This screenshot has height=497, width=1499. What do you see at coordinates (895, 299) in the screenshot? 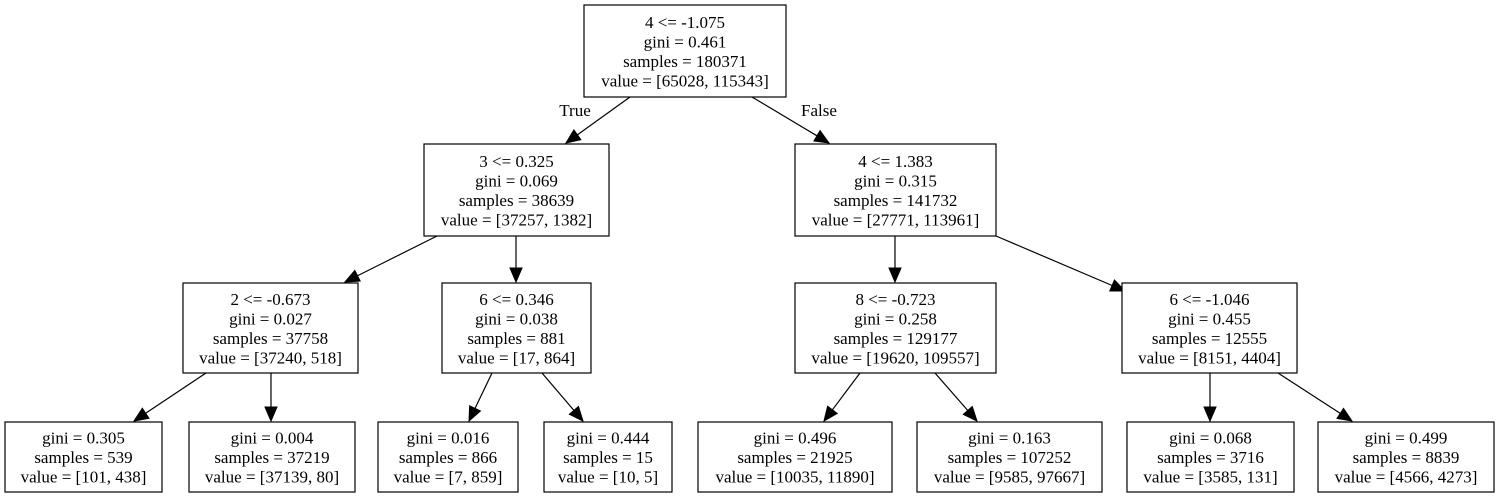
I see `node-text-line: 8 <= -0.723` at bounding box center [895, 299].